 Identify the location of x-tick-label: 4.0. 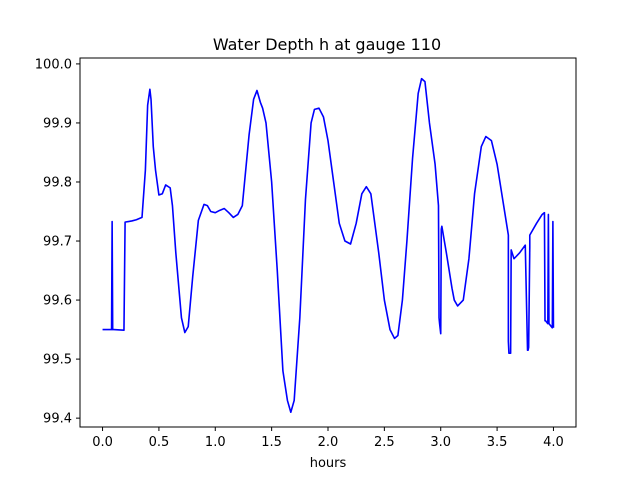
(553, 442).